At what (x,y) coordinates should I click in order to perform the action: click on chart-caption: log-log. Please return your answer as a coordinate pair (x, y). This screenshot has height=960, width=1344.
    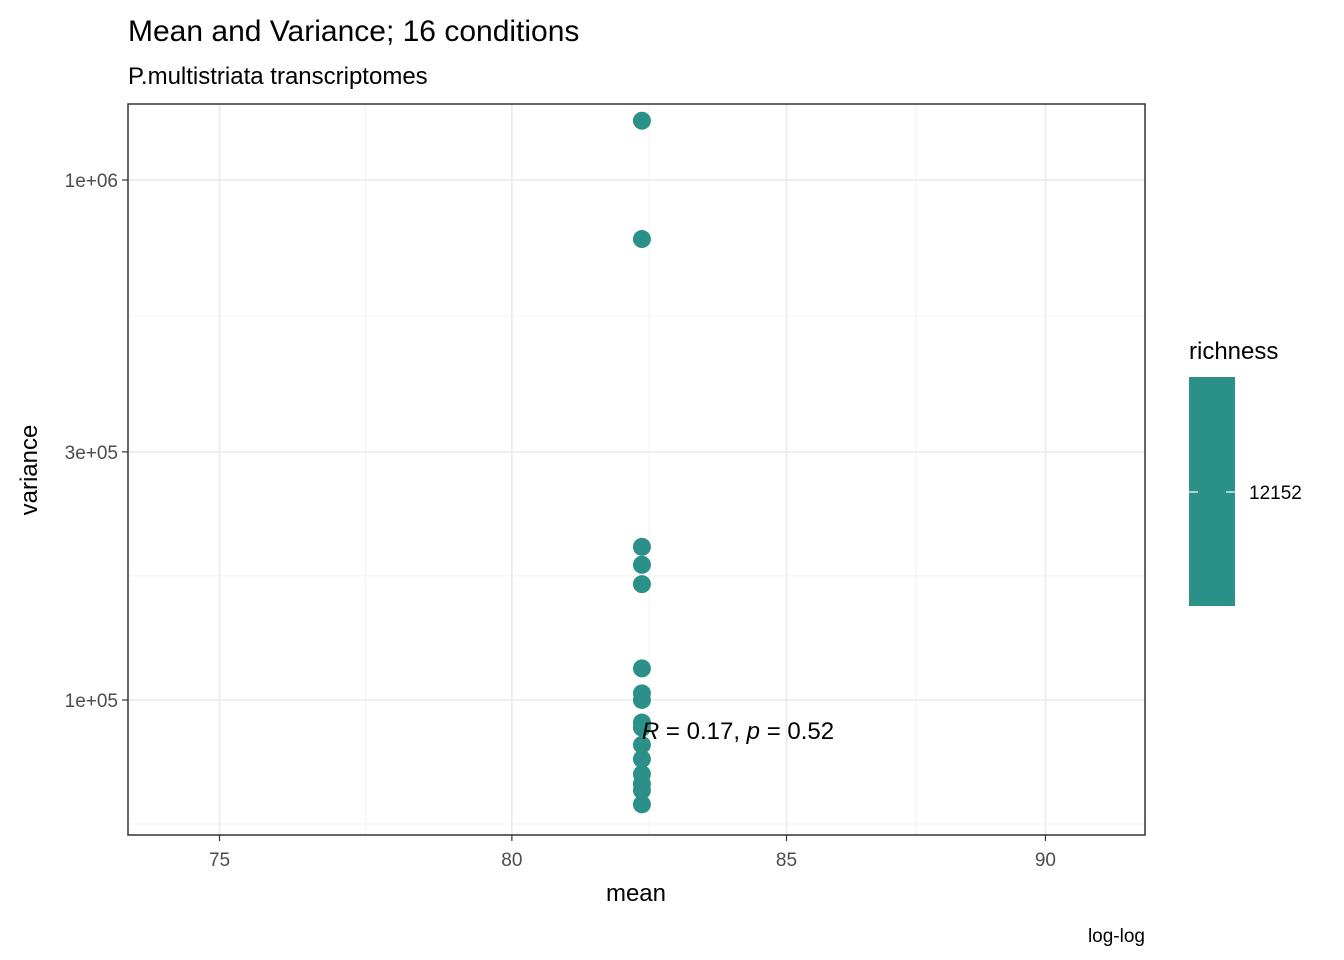
    Looking at the image, I should click on (1116, 936).